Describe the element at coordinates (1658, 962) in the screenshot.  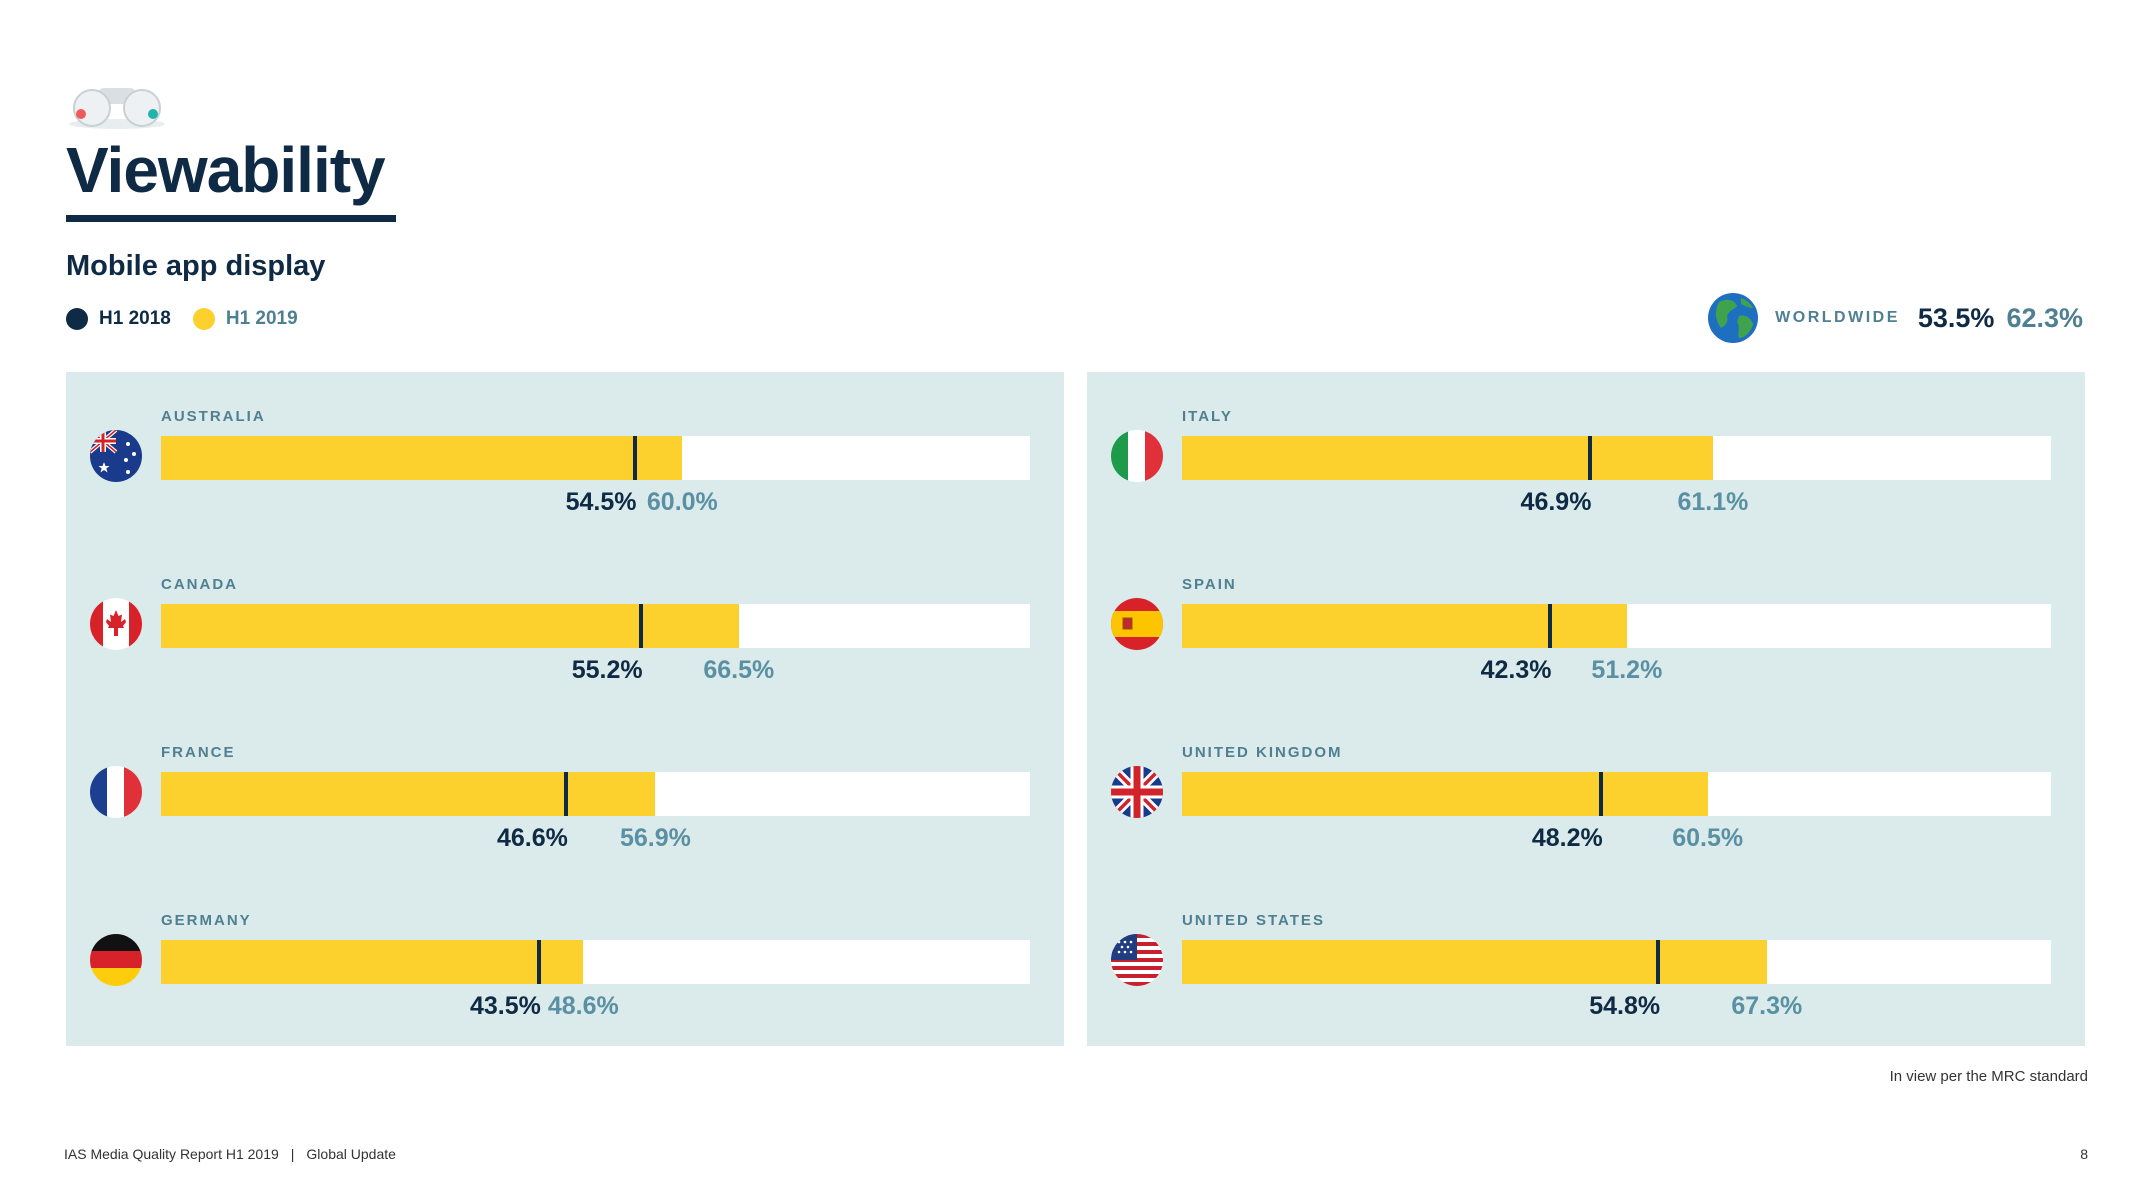
I see `marker-h1-2018-united-states` at that location.